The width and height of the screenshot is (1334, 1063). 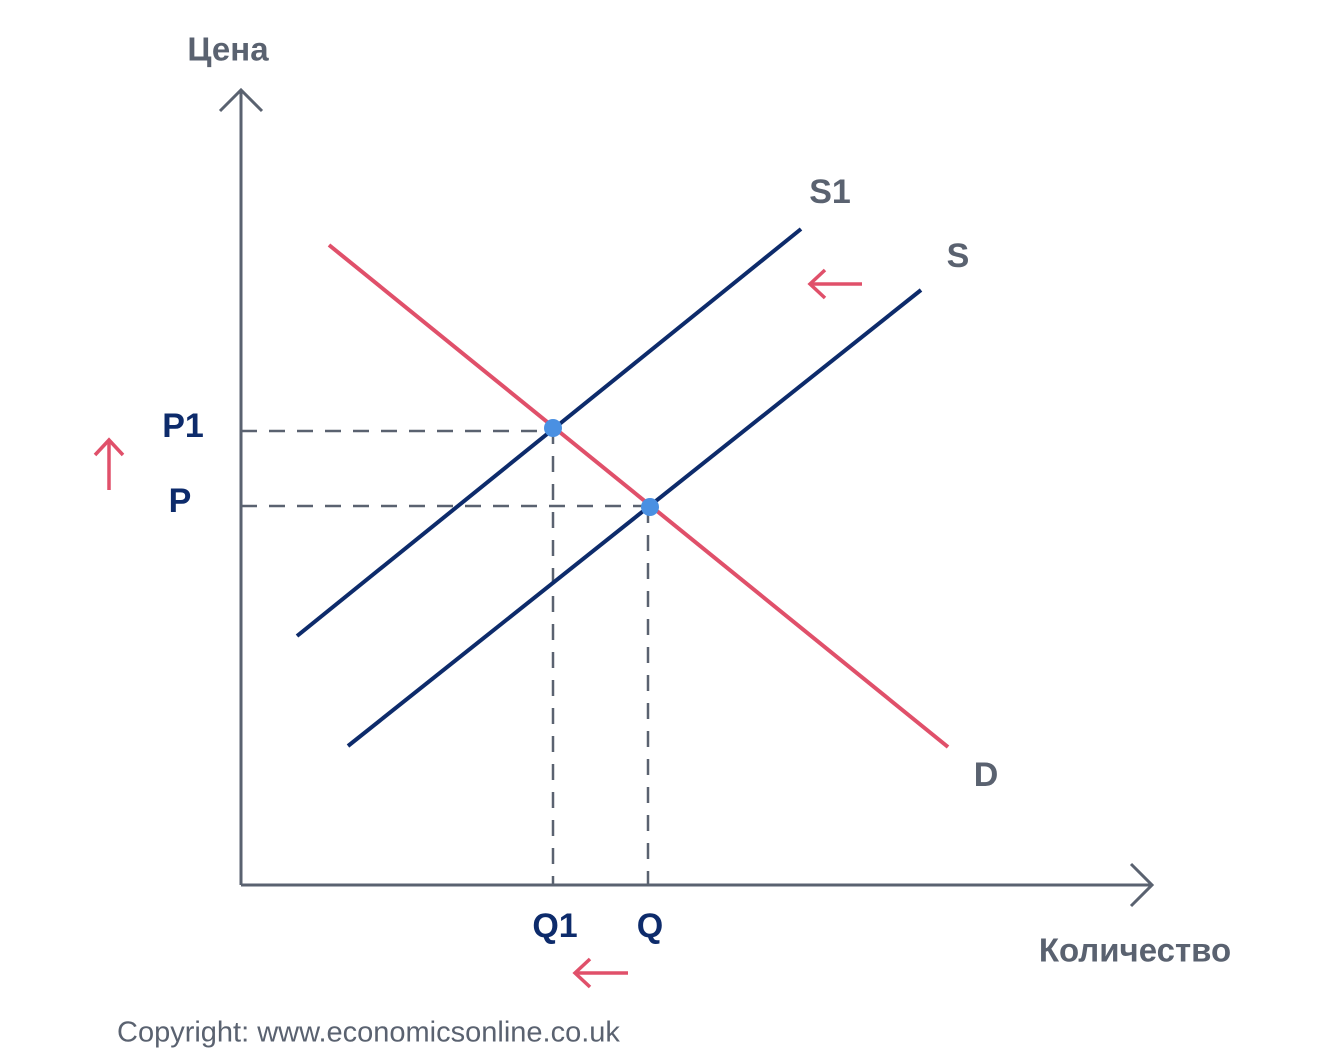 What do you see at coordinates (986, 775) in the screenshot?
I see `curve-label: D` at bounding box center [986, 775].